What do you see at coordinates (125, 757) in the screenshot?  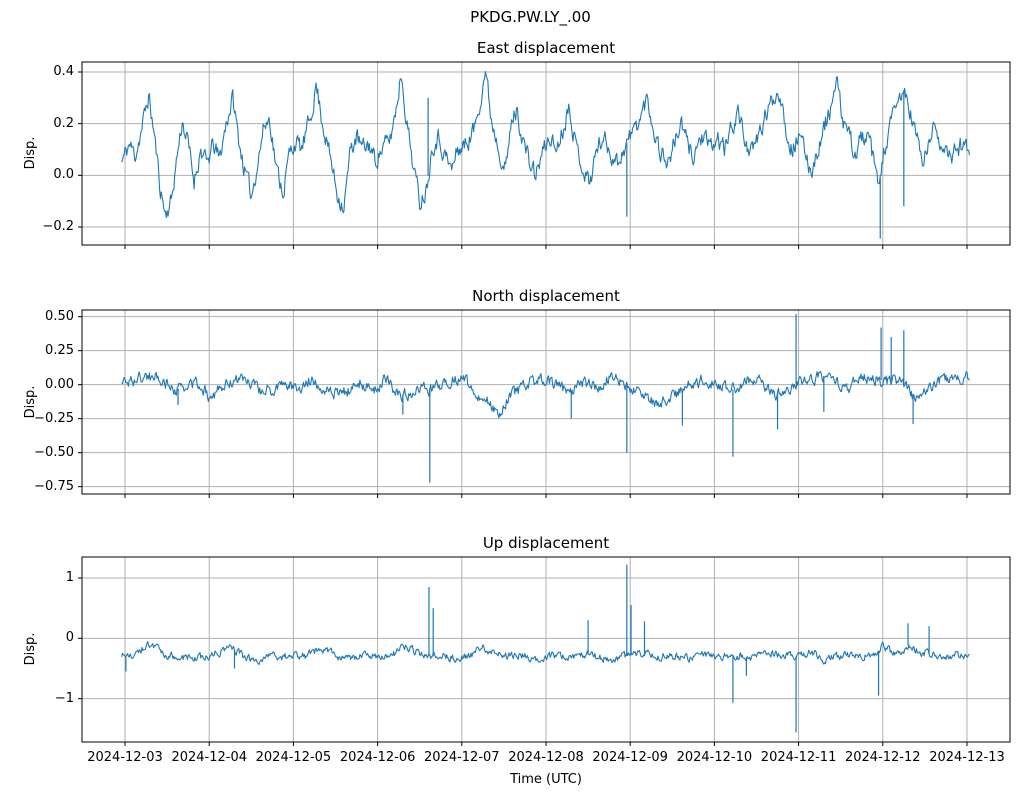 I see `x-tick-label: 2024-12-03` at bounding box center [125, 757].